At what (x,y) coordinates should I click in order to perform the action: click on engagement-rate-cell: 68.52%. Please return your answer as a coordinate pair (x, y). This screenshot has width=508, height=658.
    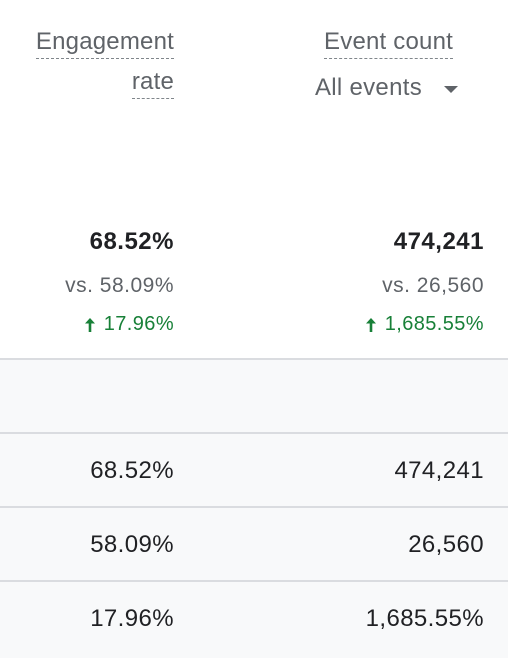
    Looking at the image, I should click on (132, 470).